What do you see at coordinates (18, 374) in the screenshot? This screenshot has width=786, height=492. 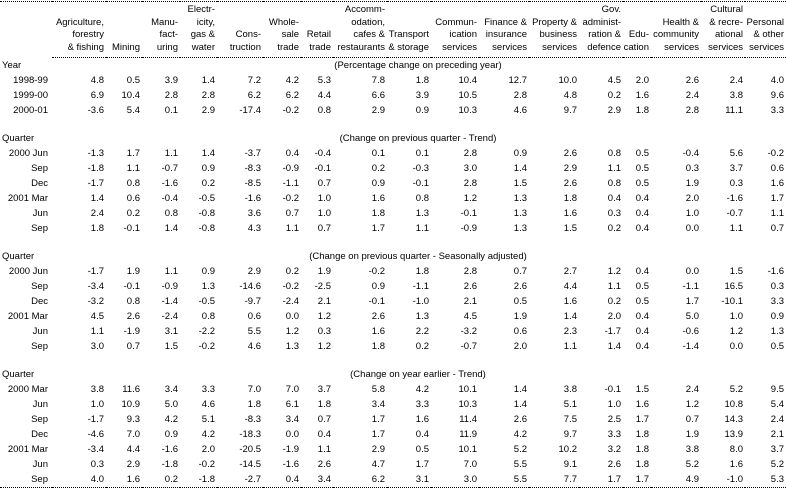 I see `section-label: Quarter` at bounding box center [18, 374].